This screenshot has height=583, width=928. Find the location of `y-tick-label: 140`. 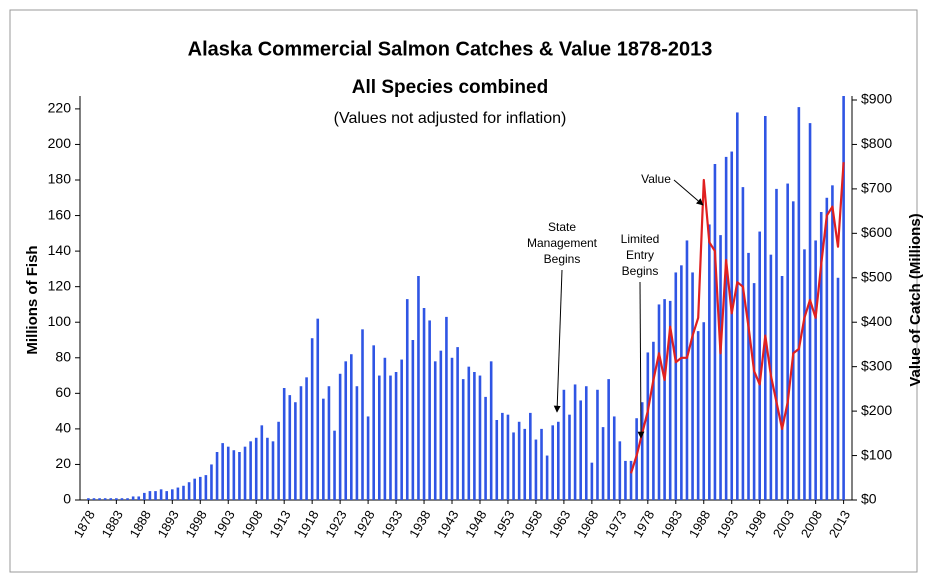

y-tick-label: 140 is located at coordinates (60, 250).